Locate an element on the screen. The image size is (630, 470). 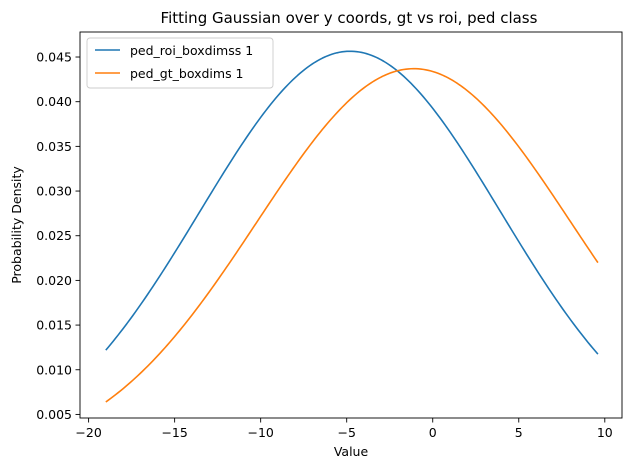
y-tick-label: 0.025 is located at coordinates (54, 235).